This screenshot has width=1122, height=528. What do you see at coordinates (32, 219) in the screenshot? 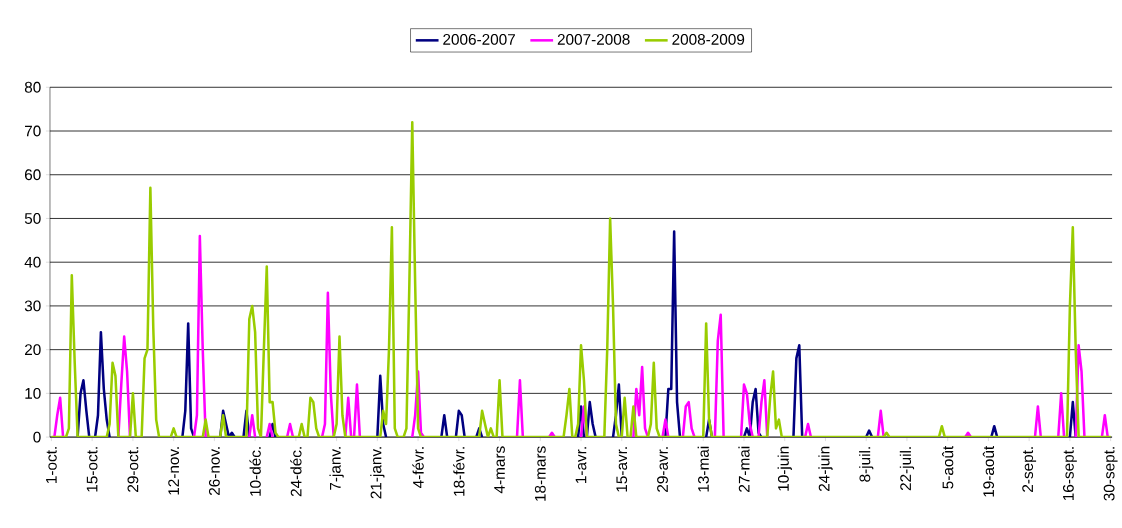
I see `y-tick-label: 50` at bounding box center [32, 219].